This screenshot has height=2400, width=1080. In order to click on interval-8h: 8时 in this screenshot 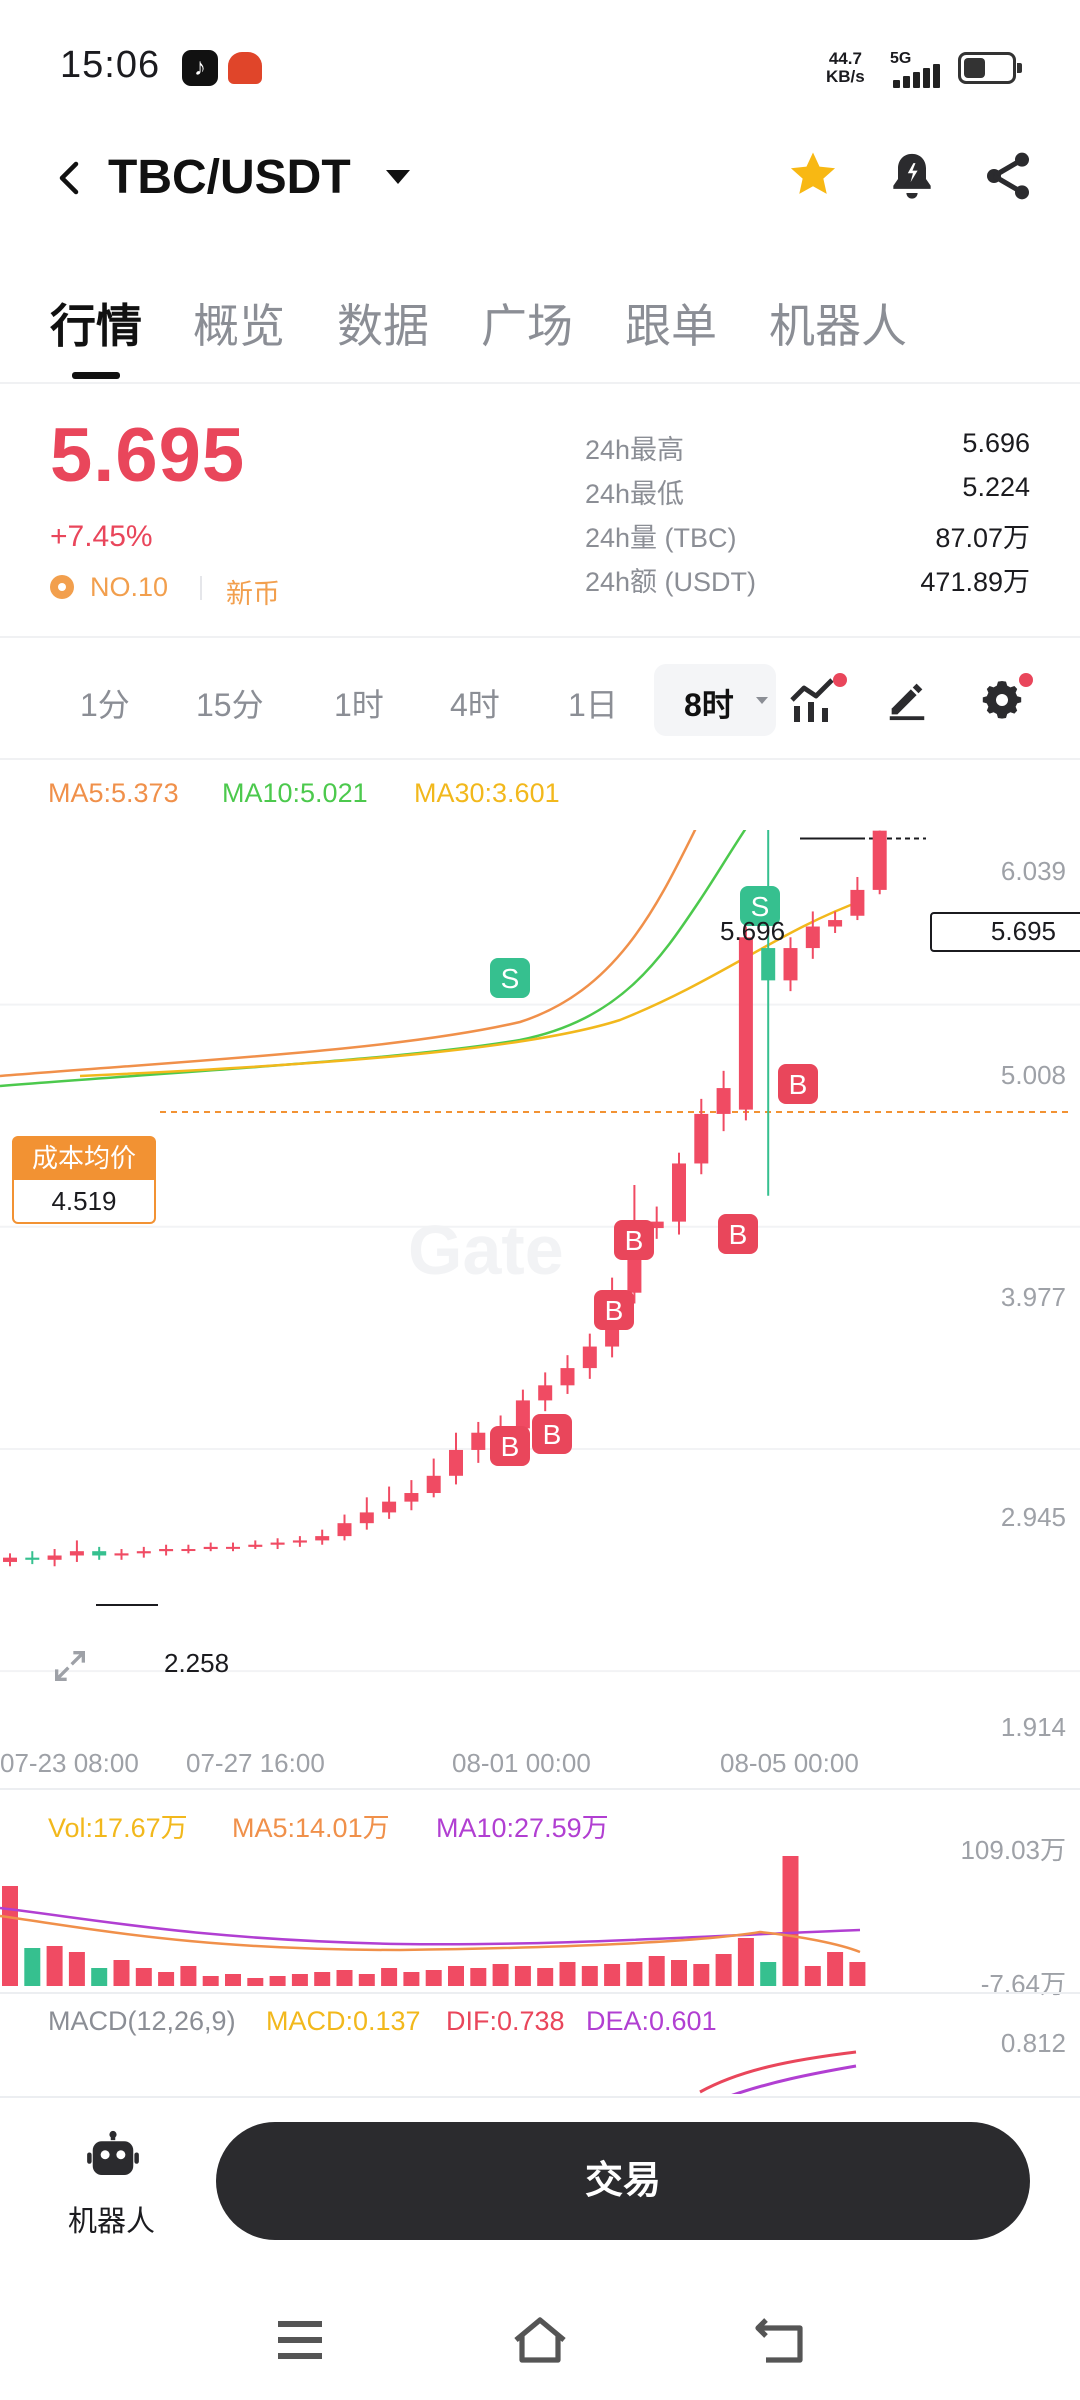, I will do `click(709, 705)`.